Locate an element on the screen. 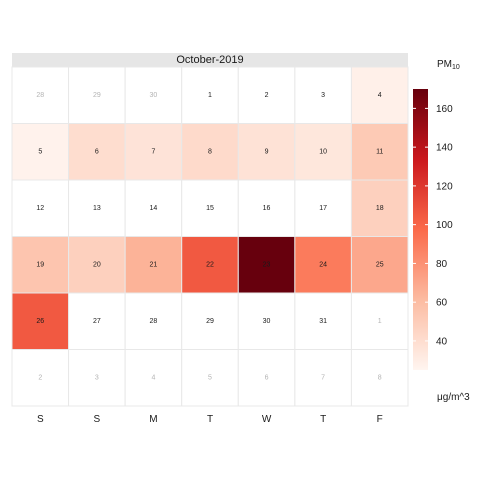 The image size is (480, 480). day-label: 23 is located at coordinates (267, 264).